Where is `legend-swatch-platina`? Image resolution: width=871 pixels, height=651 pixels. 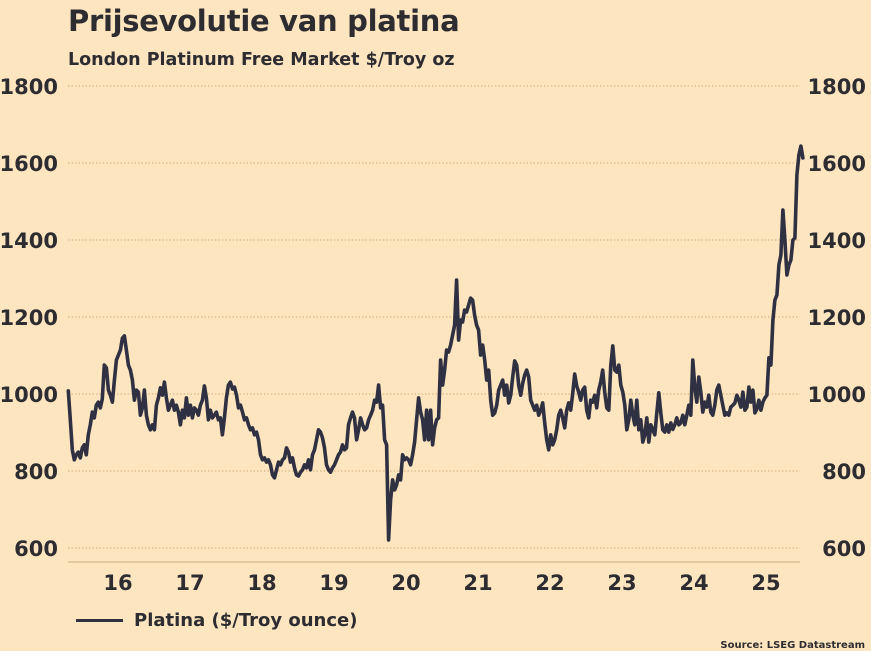
legend-swatch-platina is located at coordinates (99, 620).